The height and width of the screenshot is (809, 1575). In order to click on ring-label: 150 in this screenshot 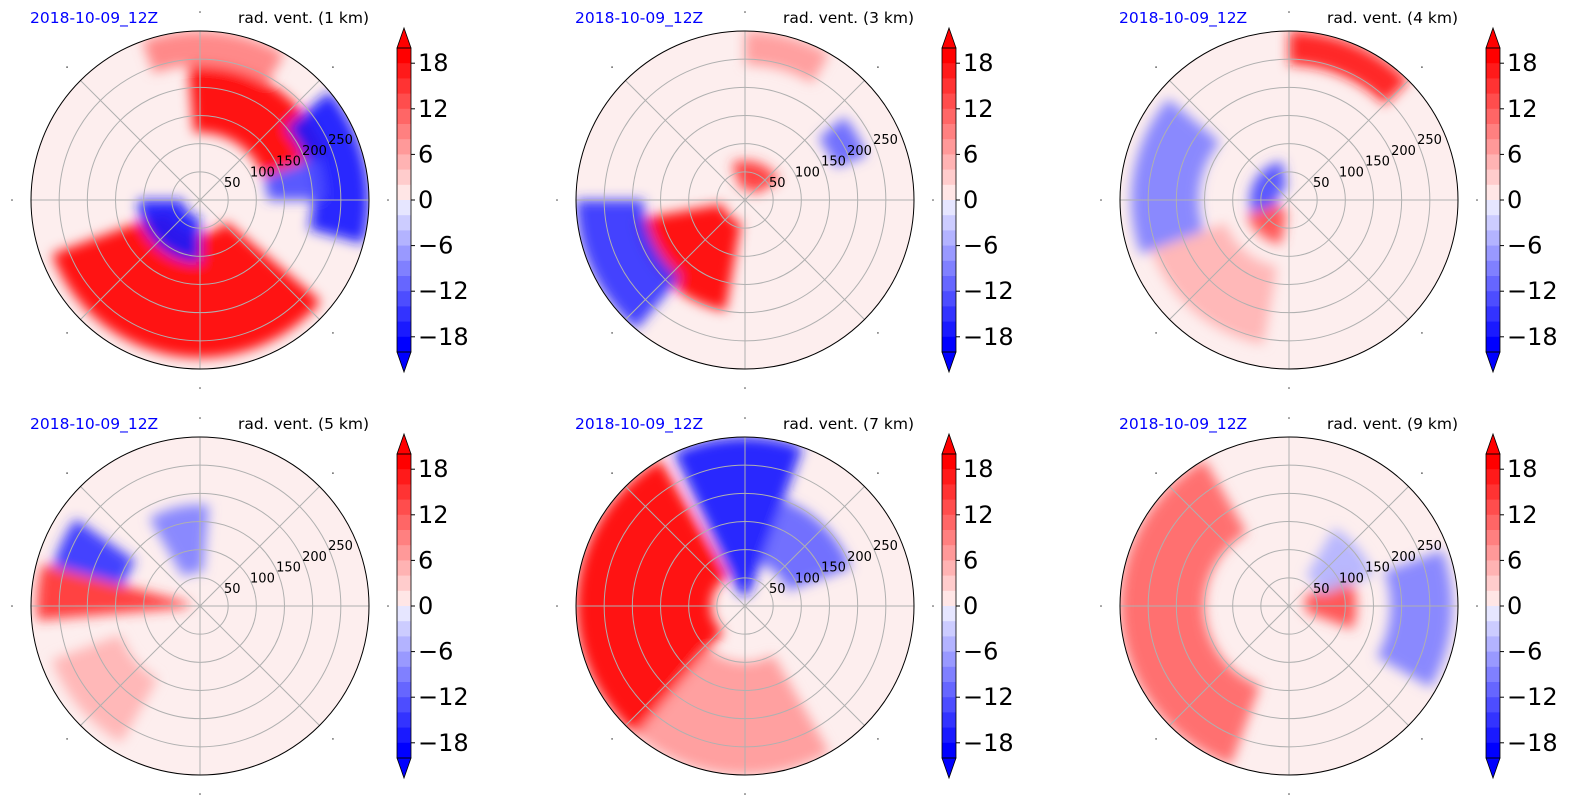, I will do `click(288, 162)`.